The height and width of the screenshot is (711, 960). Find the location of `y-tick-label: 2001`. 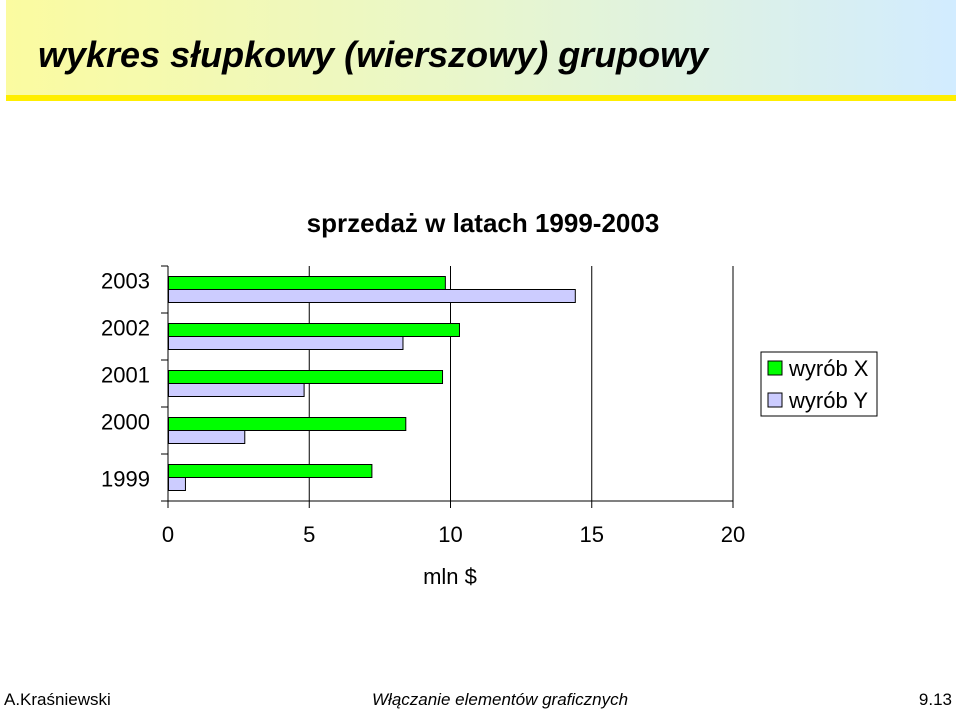

y-tick-label: 2001 is located at coordinates (125, 375).